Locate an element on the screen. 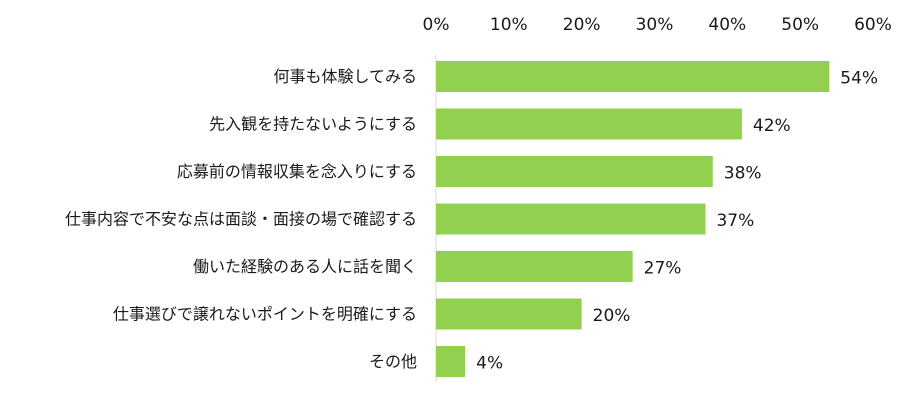  category-label: 何事も体験してみる is located at coordinates (345, 76).